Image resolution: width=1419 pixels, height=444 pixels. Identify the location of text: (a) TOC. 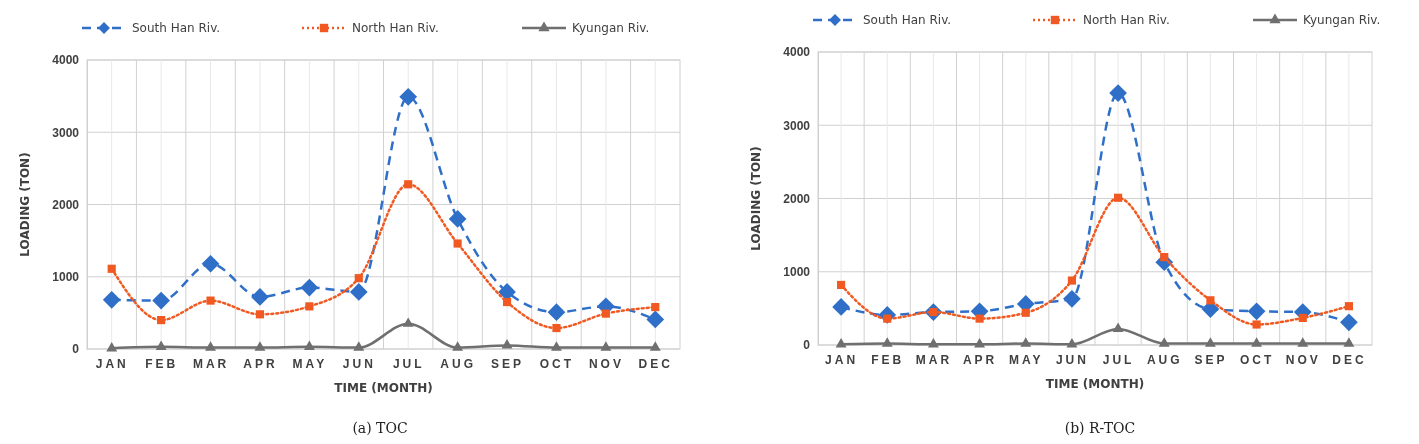
(380, 428).